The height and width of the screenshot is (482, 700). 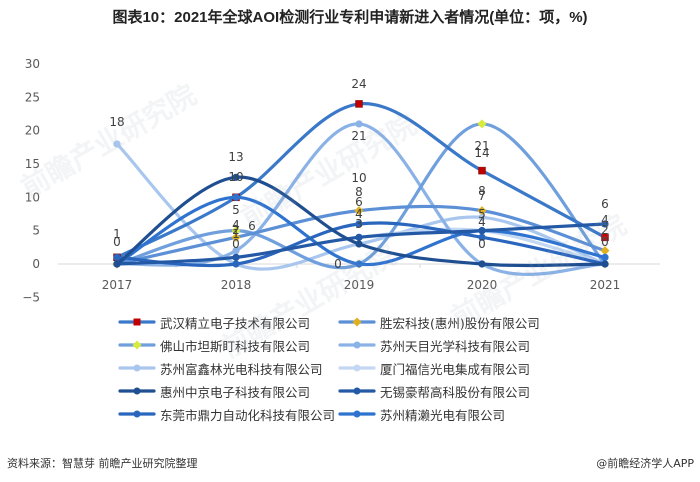 What do you see at coordinates (358, 84) in the screenshot?
I see `data-label: 24` at bounding box center [358, 84].